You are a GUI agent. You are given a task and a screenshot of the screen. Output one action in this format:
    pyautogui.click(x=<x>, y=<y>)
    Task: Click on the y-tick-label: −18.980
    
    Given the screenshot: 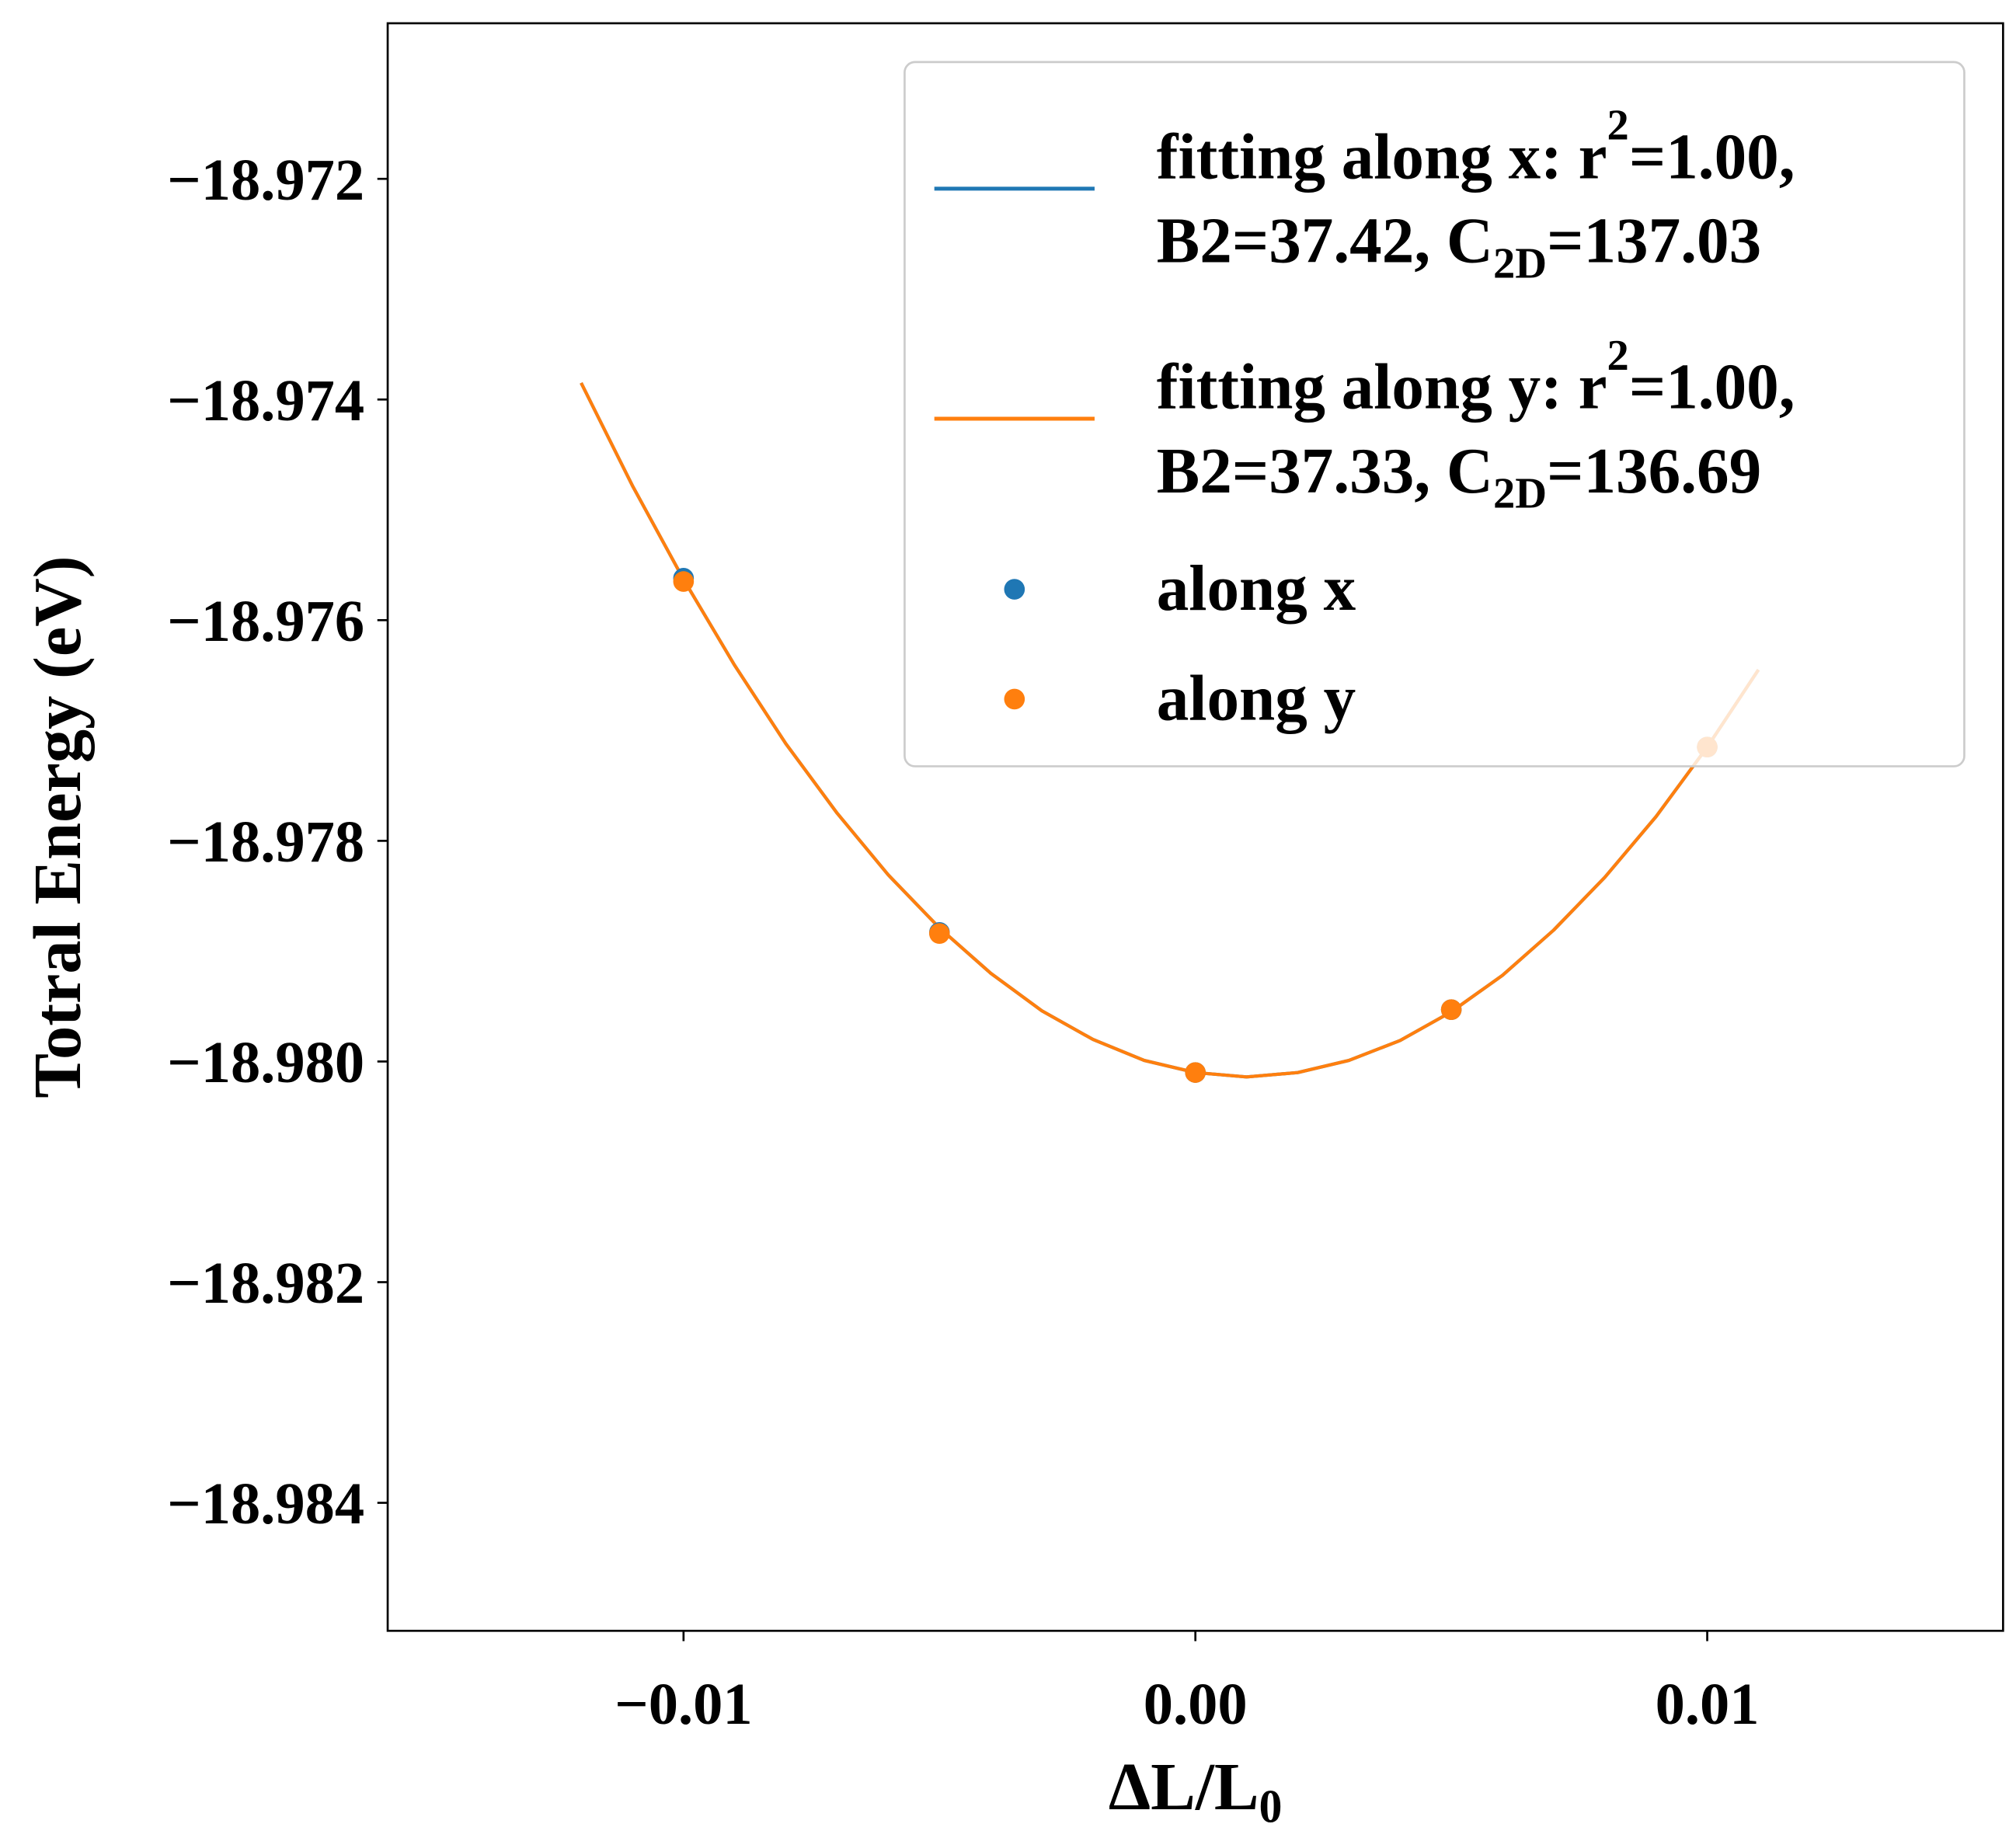 What is the action you would take?
    pyautogui.click(x=265, y=1062)
    